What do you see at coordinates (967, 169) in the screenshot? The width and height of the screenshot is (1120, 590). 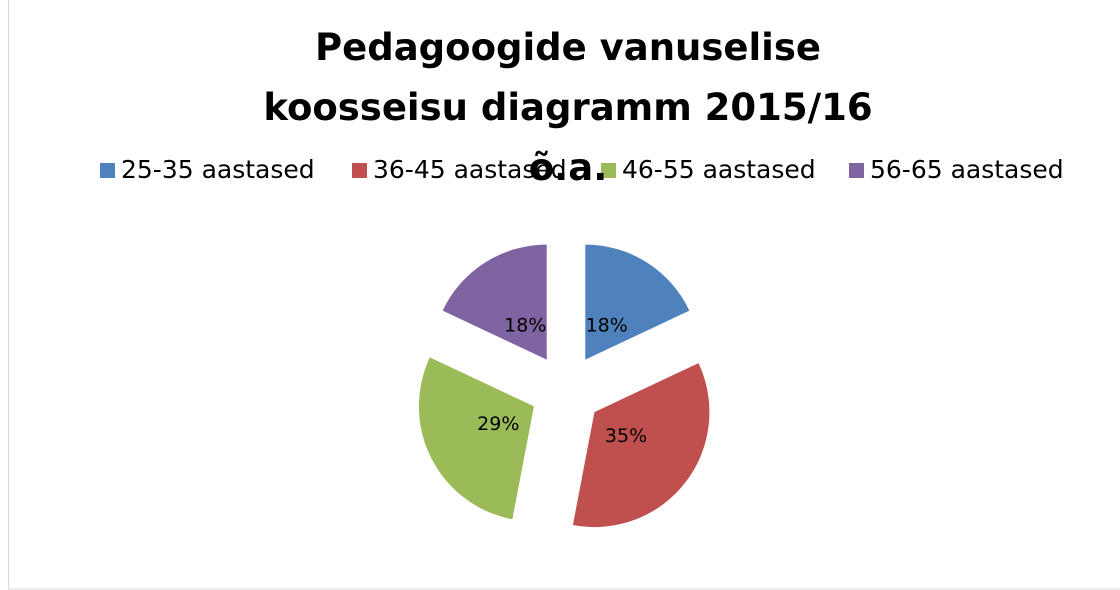 I see `legend-label: 56-65 aastased` at bounding box center [967, 169].